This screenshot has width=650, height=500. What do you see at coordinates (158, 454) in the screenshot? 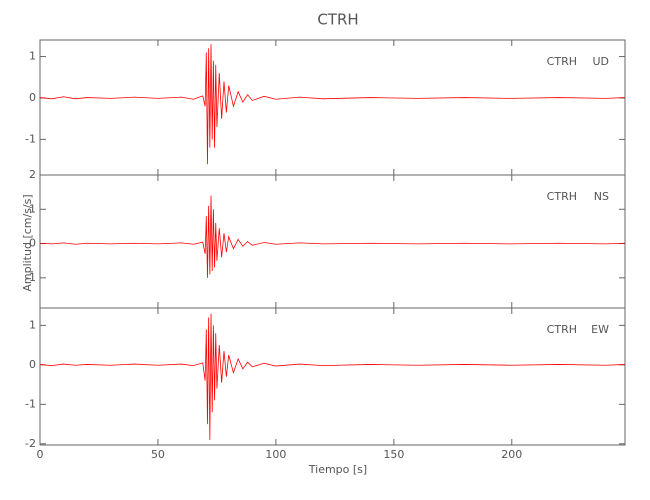
I see `x-tick-label: 50` at bounding box center [158, 454].